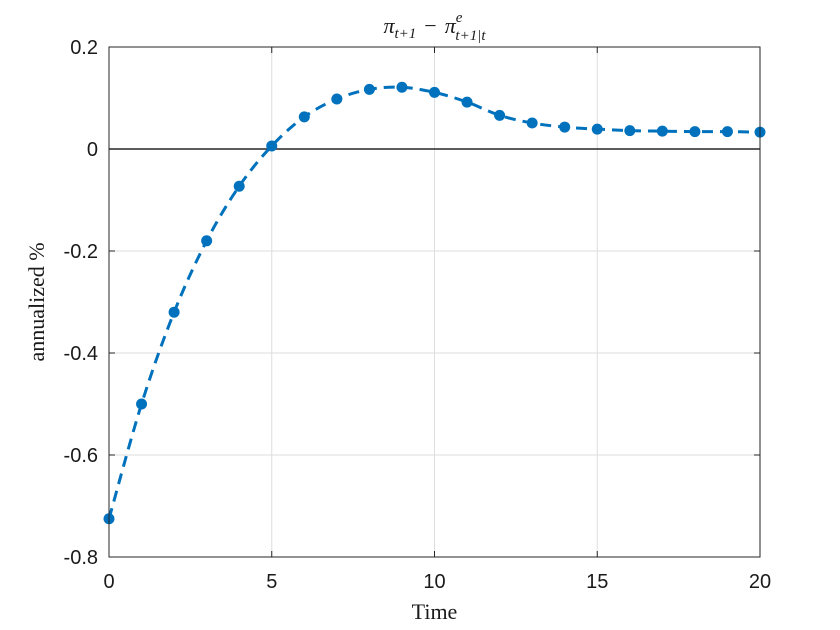 Image resolution: width=840 pixels, height=630 pixels. What do you see at coordinates (36, 301) in the screenshot?
I see `y-axis-label: annualized %` at bounding box center [36, 301].